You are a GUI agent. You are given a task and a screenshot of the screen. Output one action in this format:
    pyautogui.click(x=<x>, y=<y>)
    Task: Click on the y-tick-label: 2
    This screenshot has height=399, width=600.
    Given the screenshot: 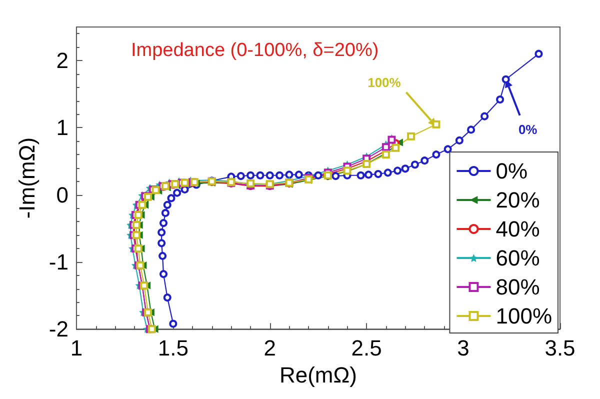 What is the action you would take?
    pyautogui.click(x=62, y=61)
    